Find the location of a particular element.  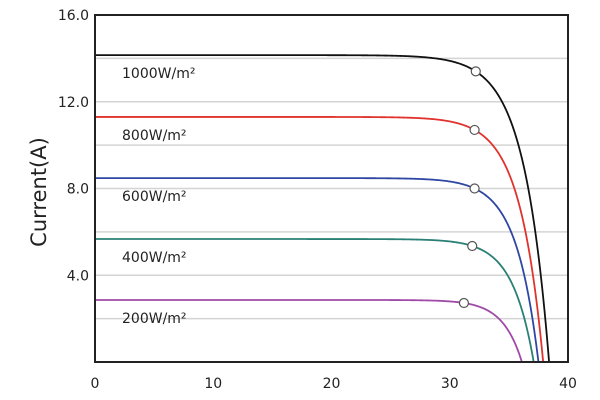

series-label: 1000W/m² is located at coordinates (158, 74).